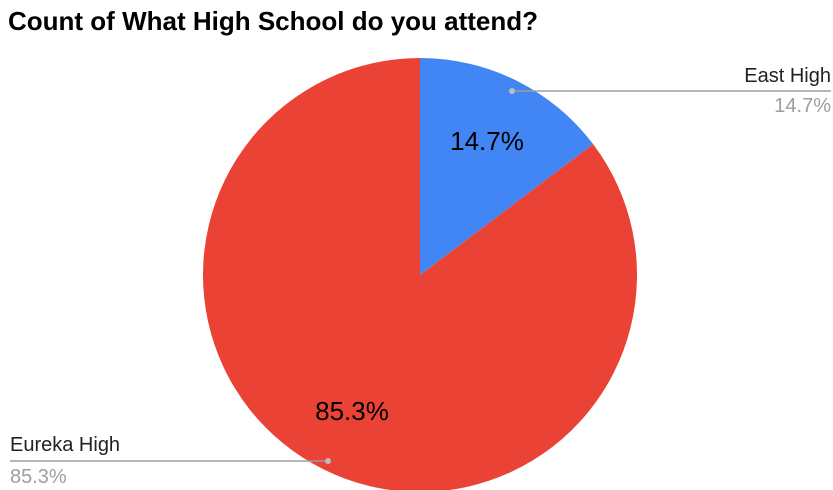 This screenshot has height=490, width=833. What do you see at coordinates (38, 477) in the screenshot?
I see `callout-percent-eureka-high: 85.3%` at bounding box center [38, 477].